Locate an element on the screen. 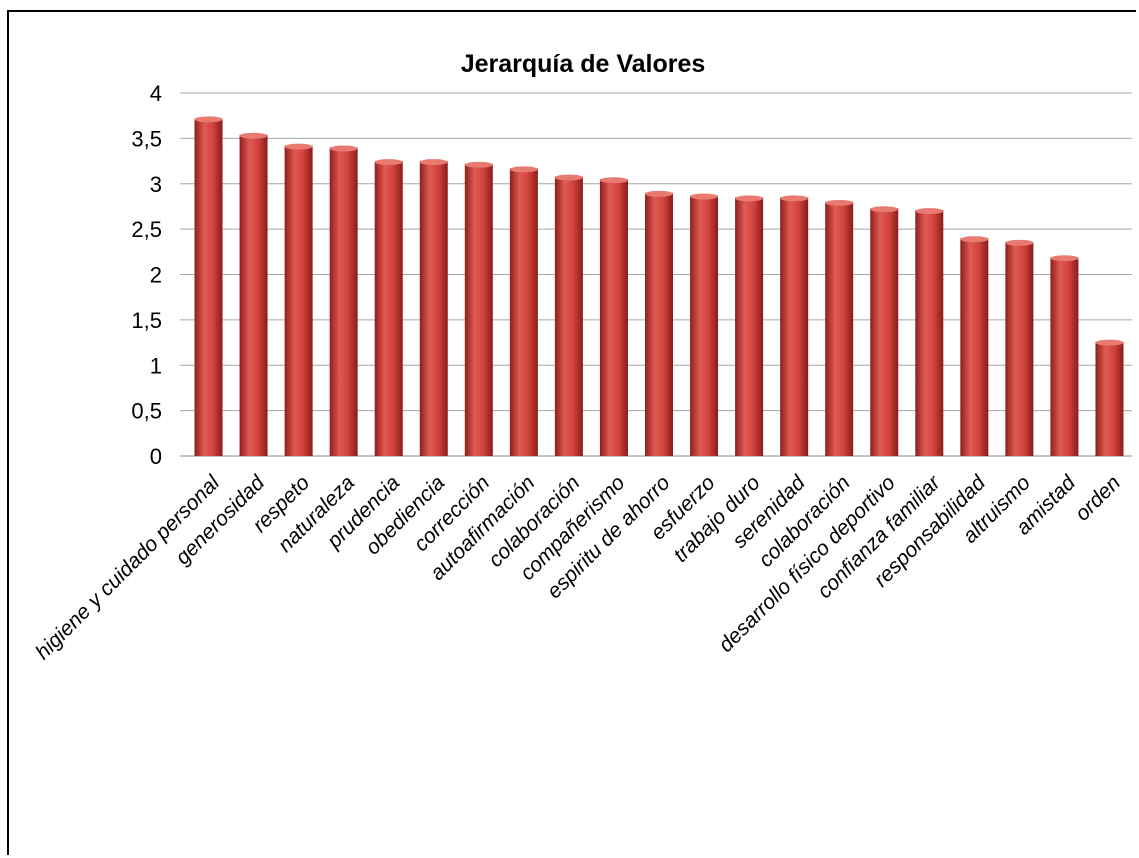  y-tick-label: 1,5 is located at coordinates (146, 320).